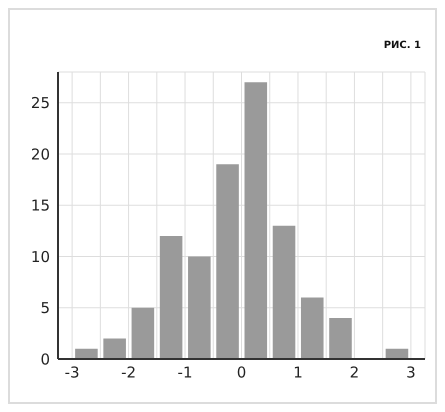  Describe the element at coordinates (40, 103) in the screenshot. I see `y-tick-label: 25` at that location.